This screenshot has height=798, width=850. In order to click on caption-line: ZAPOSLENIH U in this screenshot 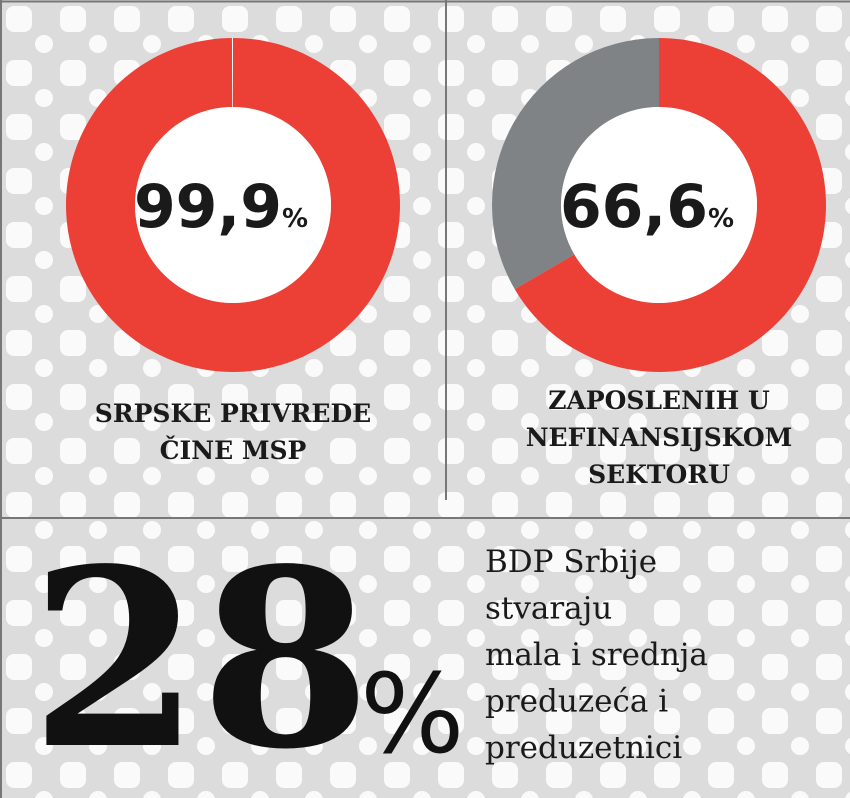, I will do `click(659, 400)`.